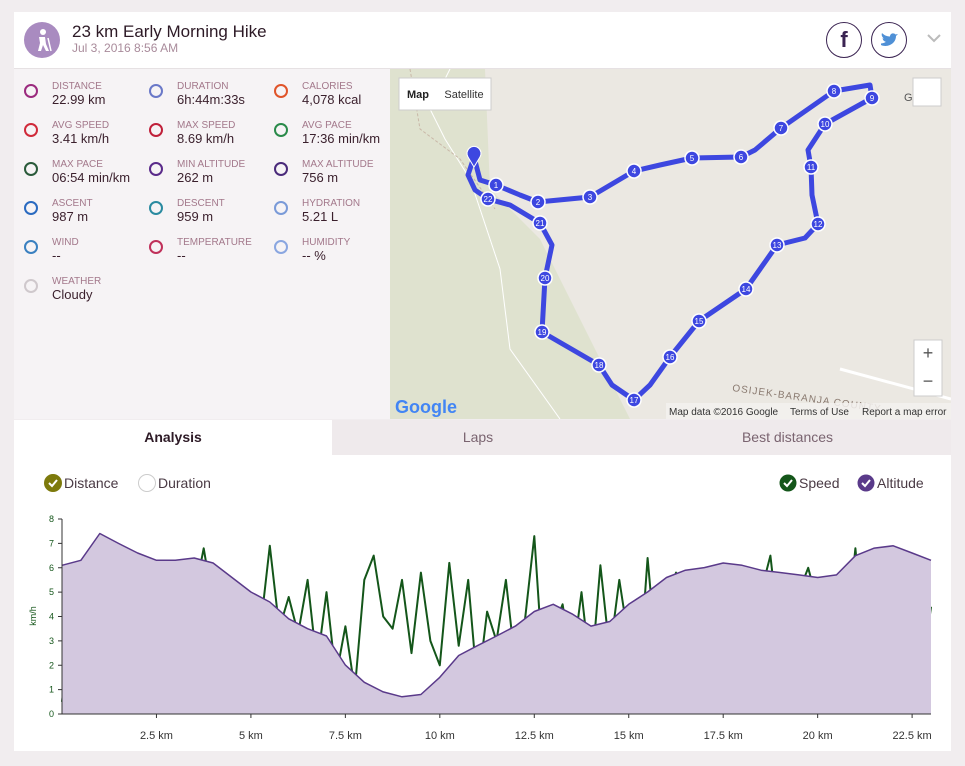  I want to click on stat-label: HUMIDITY, so click(326, 242).